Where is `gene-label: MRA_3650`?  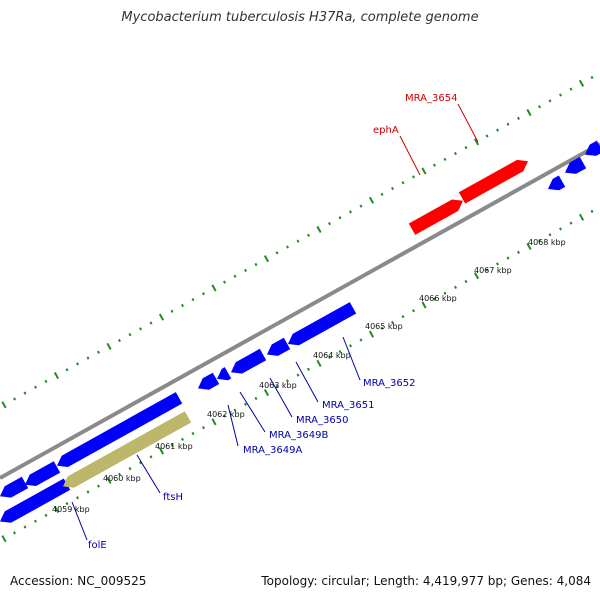
gene-label: MRA_3650 is located at coordinates (322, 420).